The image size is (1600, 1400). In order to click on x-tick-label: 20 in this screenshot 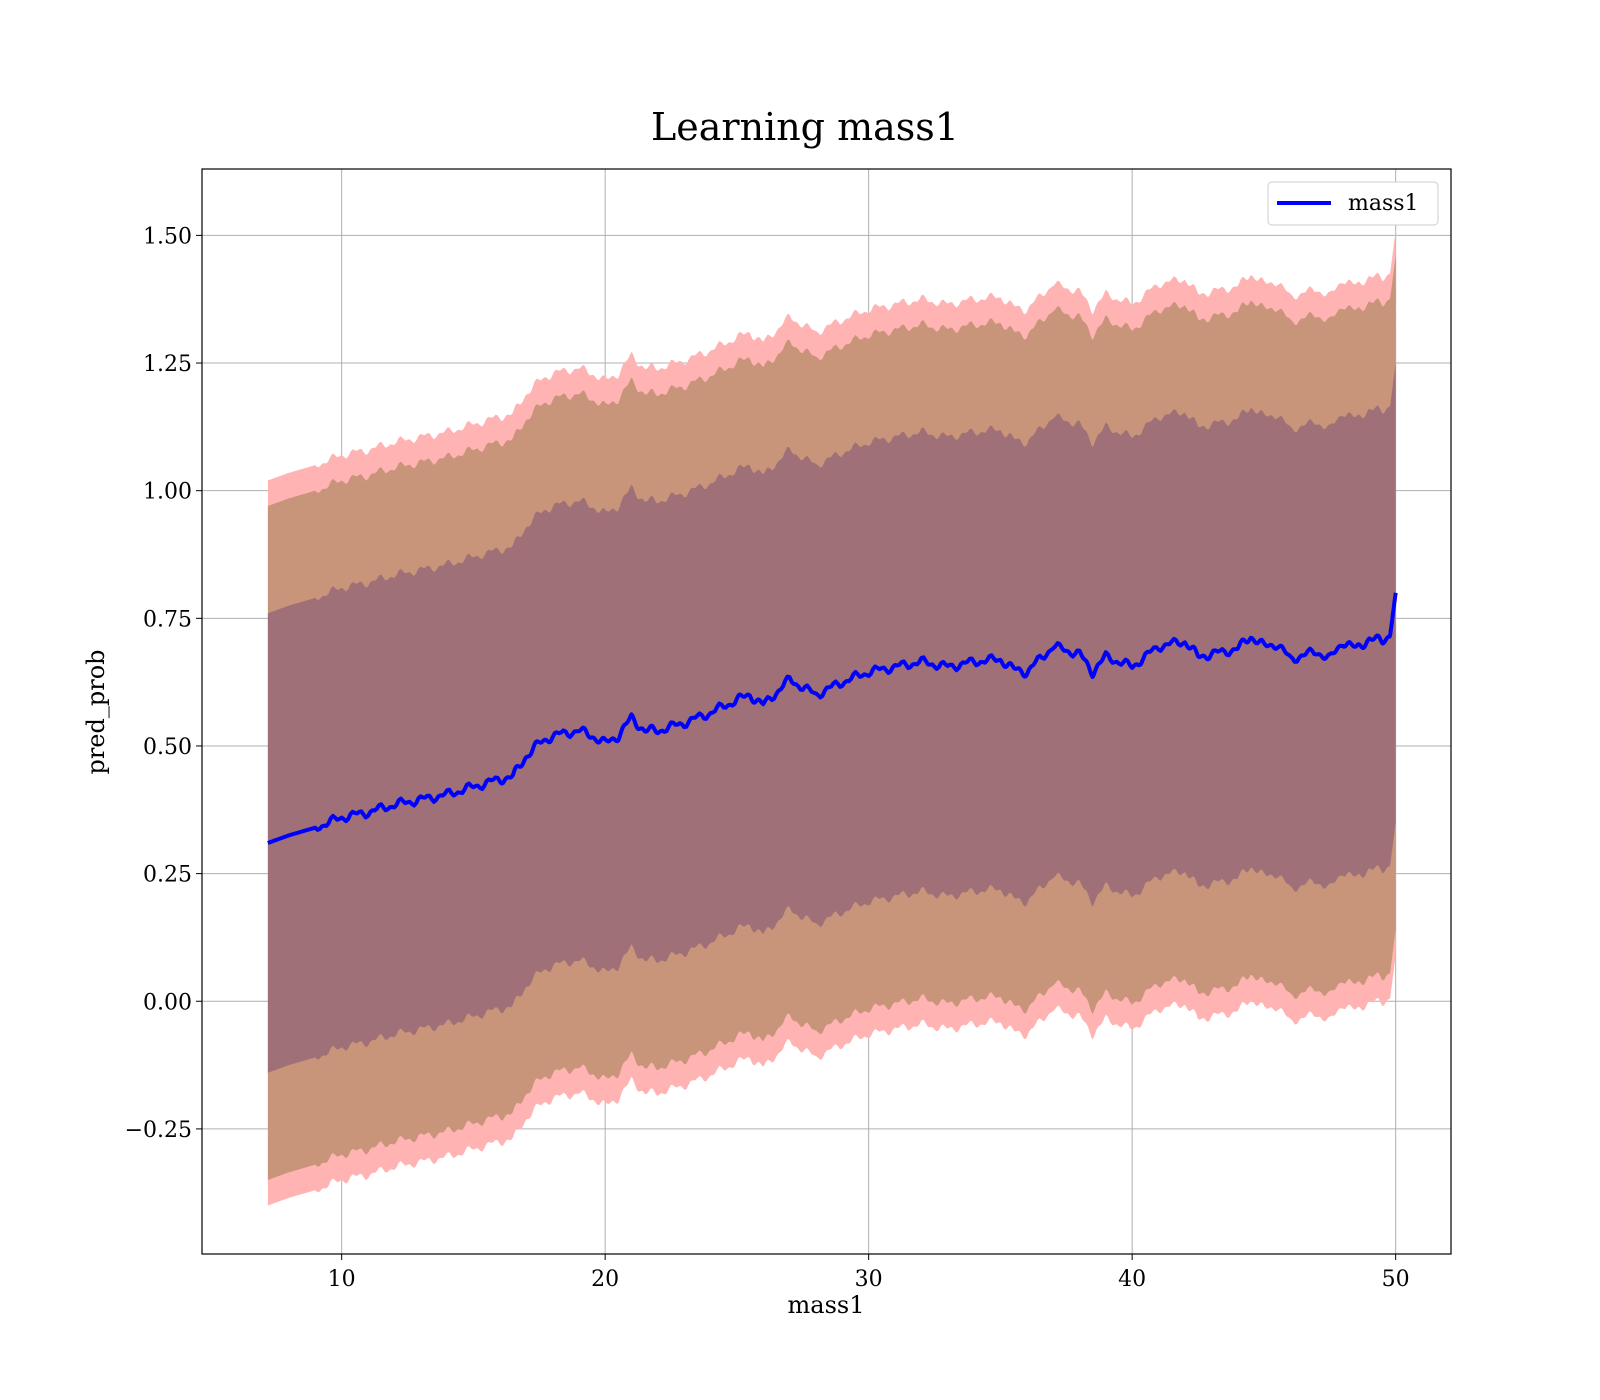, I will do `click(605, 1279)`.